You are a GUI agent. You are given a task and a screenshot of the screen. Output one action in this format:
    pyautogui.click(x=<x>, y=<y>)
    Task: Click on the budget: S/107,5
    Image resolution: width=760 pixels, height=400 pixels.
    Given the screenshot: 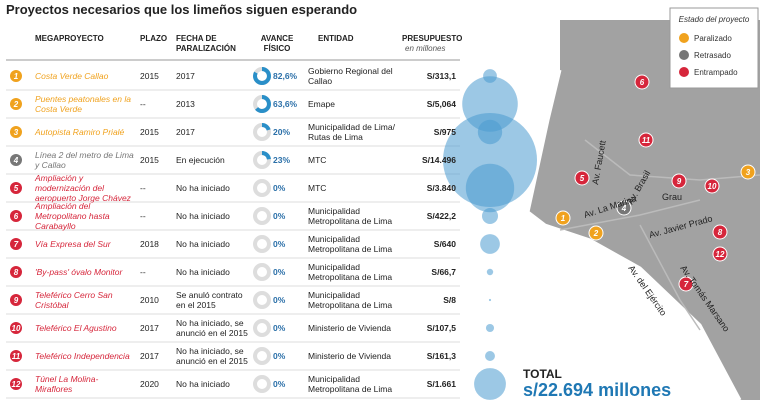 What is the action you would take?
    pyautogui.click(x=441, y=328)
    